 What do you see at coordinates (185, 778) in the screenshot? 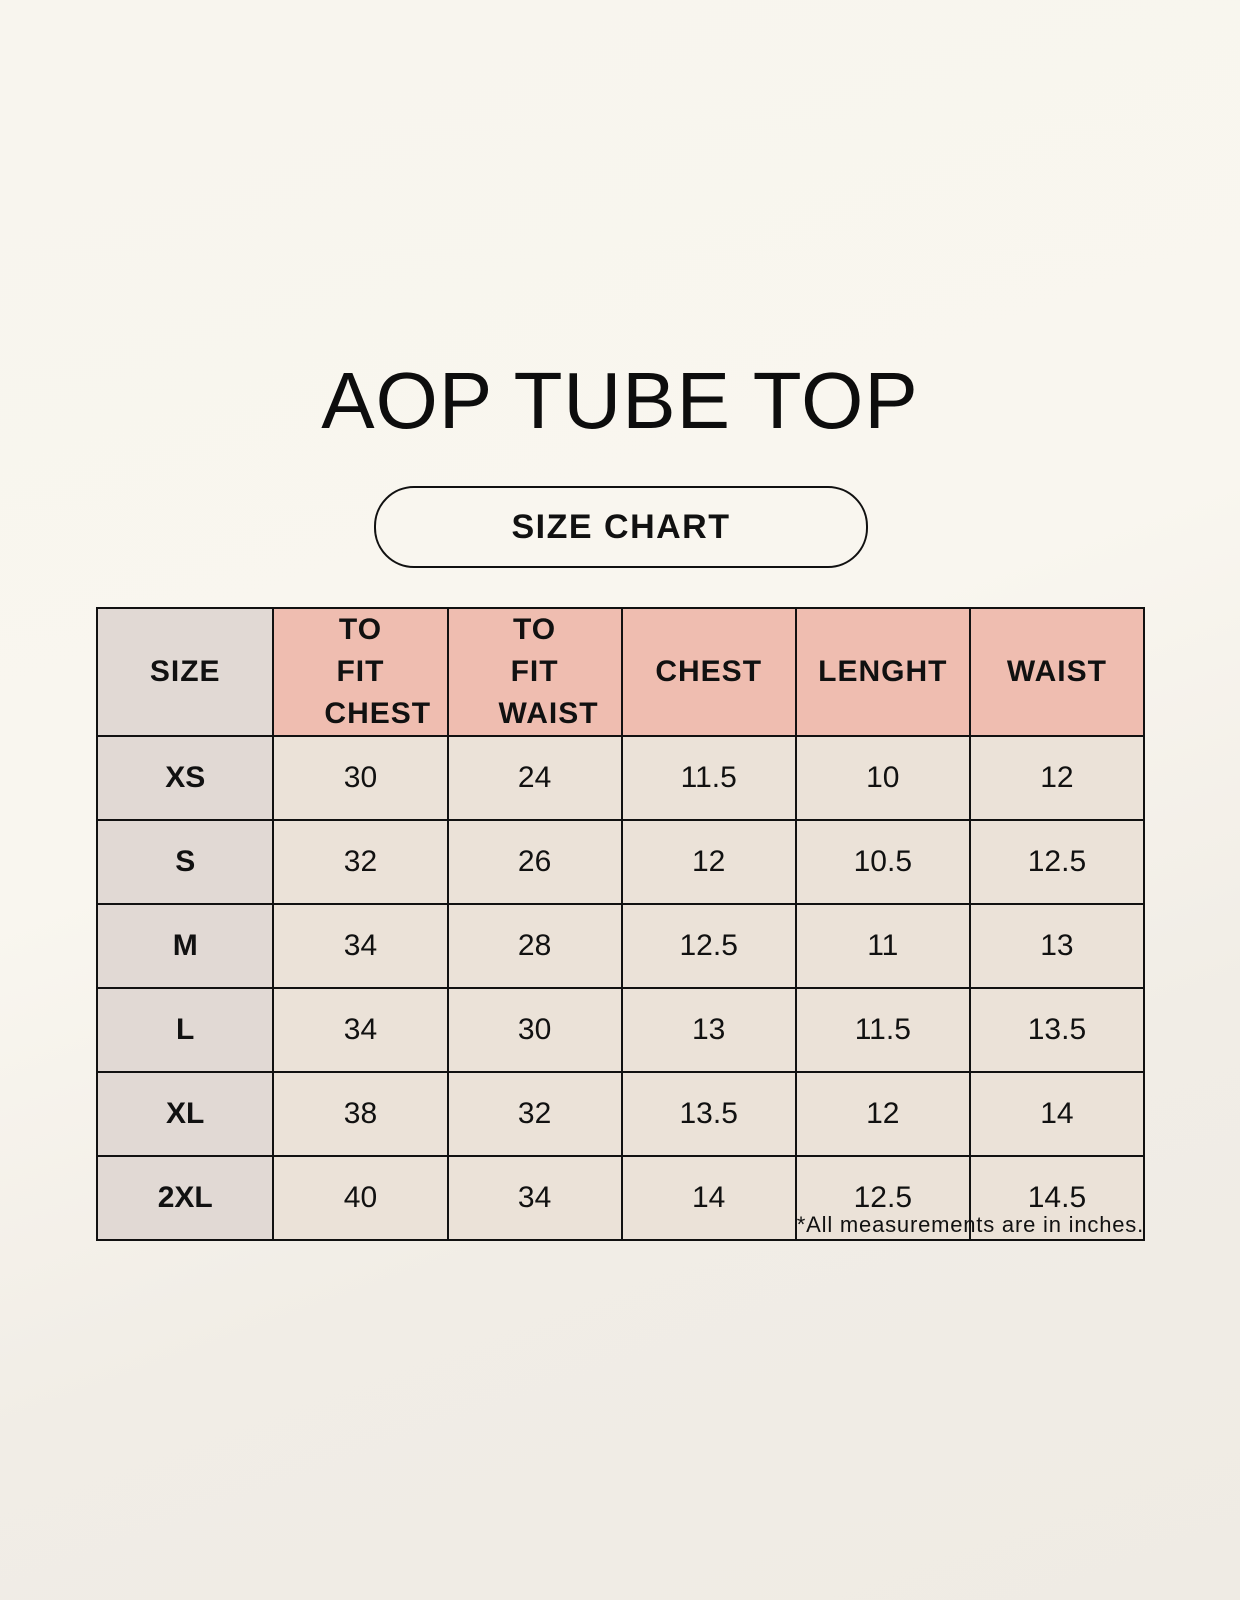
I see `size-cell: XS` at bounding box center [185, 778].